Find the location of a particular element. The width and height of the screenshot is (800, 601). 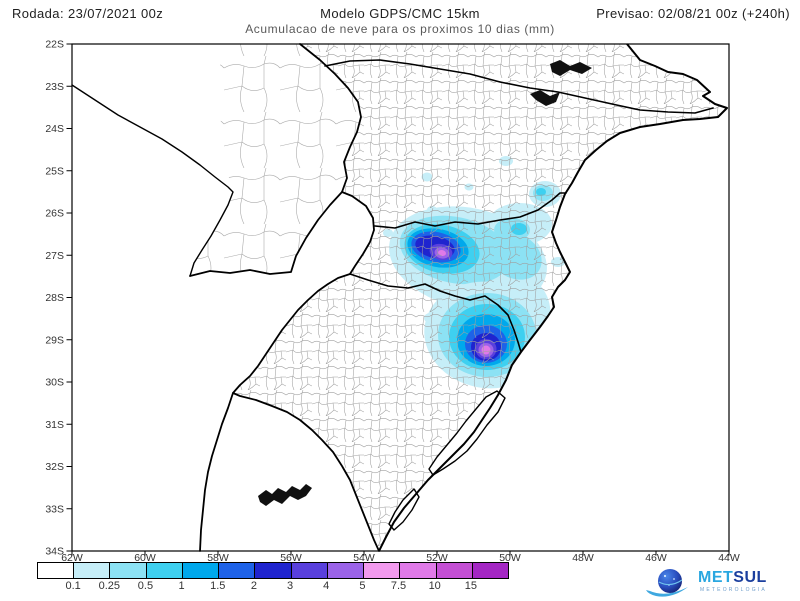

model-run-label: Rodada: 23/07/2021 00z is located at coordinates (88, 13).